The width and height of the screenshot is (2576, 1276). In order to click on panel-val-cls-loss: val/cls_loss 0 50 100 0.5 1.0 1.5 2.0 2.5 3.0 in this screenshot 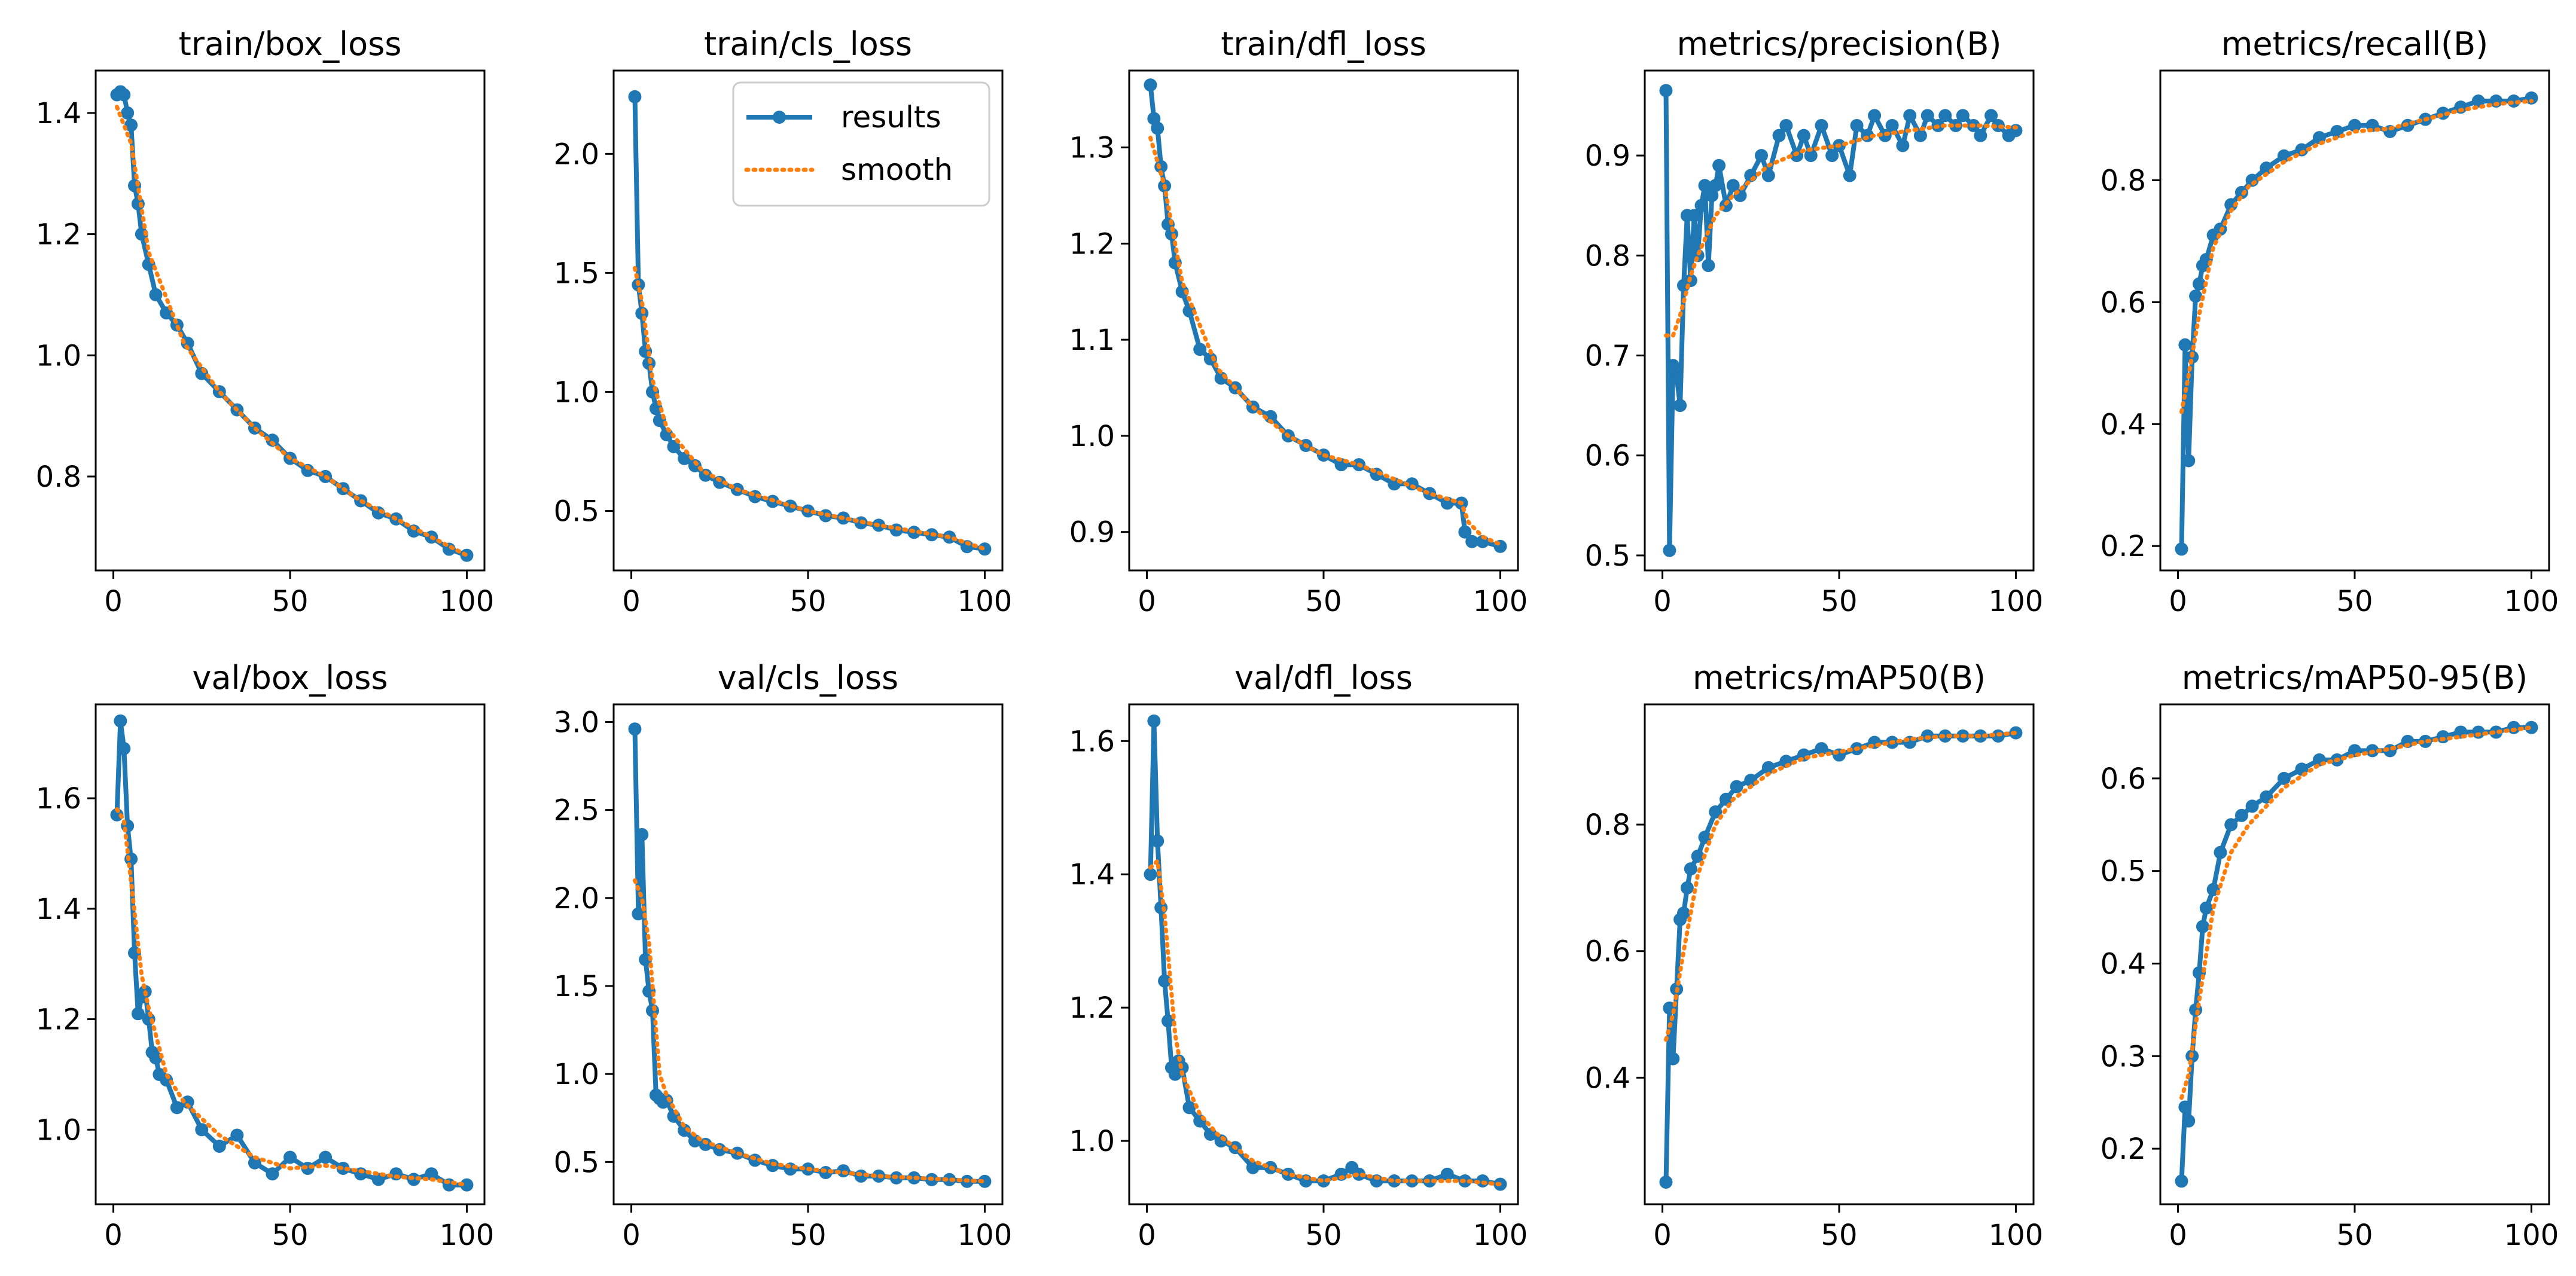, I will do `click(784, 955)`.